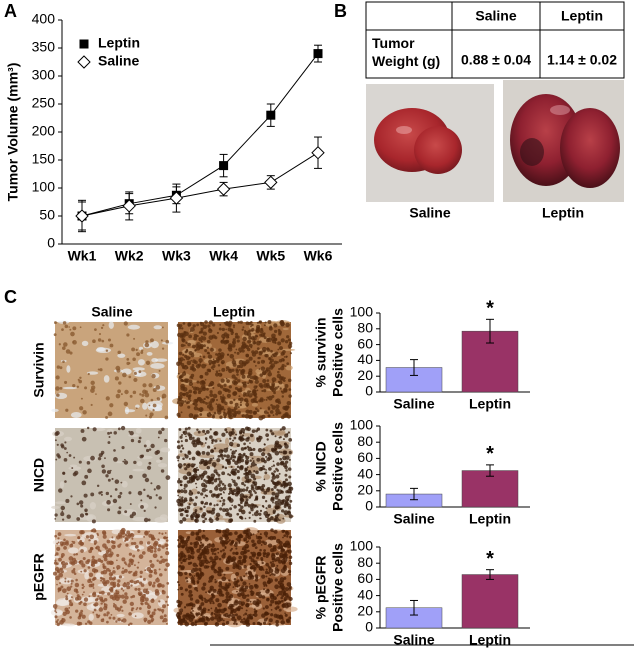 The image size is (634, 648). What do you see at coordinates (39, 576) in the screenshot?
I see `micrograph-row-label: pEGFR` at bounding box center [39, 576].